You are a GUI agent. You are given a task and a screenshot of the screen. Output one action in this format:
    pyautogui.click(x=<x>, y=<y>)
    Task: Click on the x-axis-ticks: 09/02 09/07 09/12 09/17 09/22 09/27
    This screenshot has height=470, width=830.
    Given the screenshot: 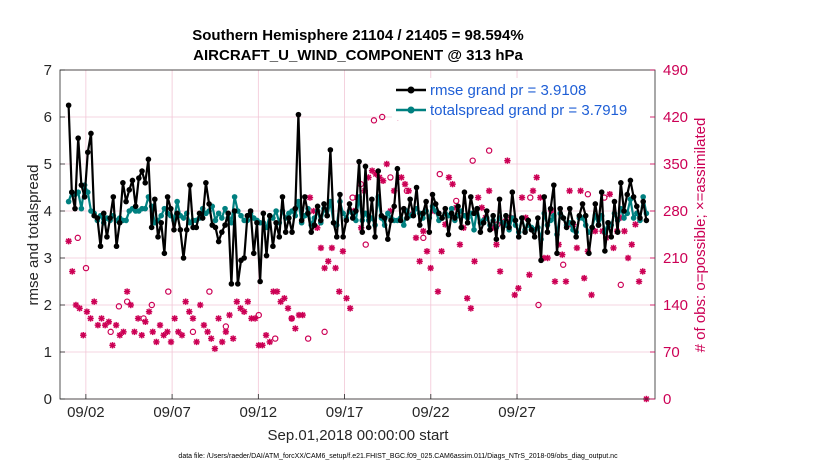 What is the action you would take?
    pyautogui.click(x=301, y=407)
    